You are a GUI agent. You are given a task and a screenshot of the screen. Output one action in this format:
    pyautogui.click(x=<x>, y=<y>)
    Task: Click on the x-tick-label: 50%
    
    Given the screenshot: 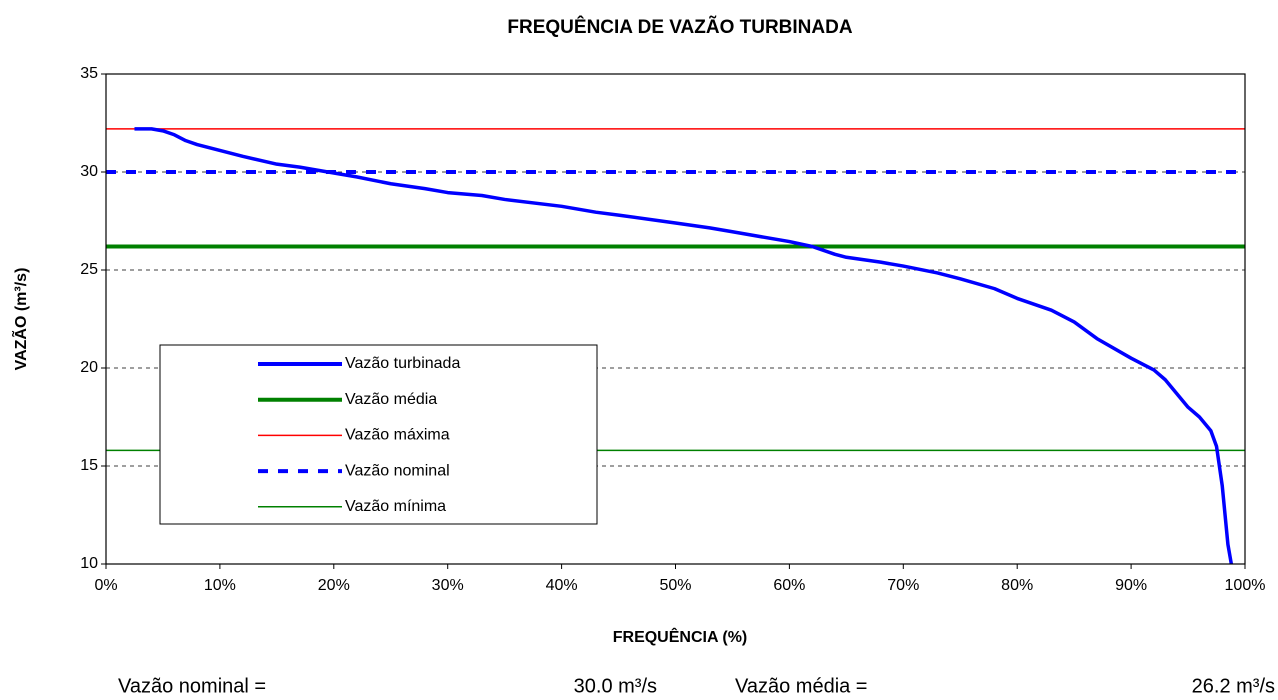 What is the action you would take?
    pyautogui.click(x=675, y=585)
    